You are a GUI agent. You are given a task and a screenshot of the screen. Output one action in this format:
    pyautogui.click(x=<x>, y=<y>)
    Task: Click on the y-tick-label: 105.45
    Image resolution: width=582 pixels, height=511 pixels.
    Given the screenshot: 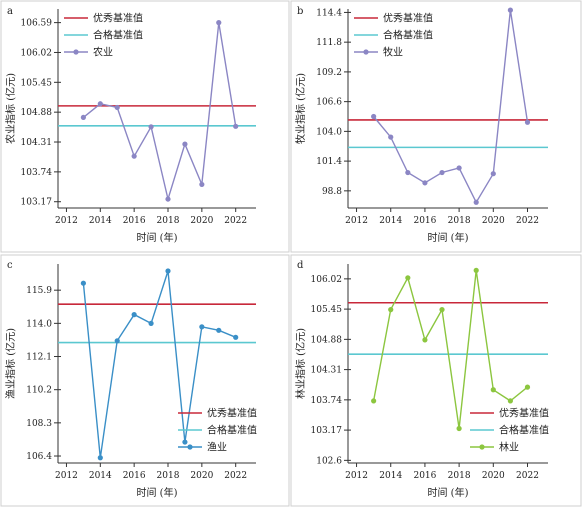 What is the action you would take?
    pyautogui.click(x=37, y=83)
    